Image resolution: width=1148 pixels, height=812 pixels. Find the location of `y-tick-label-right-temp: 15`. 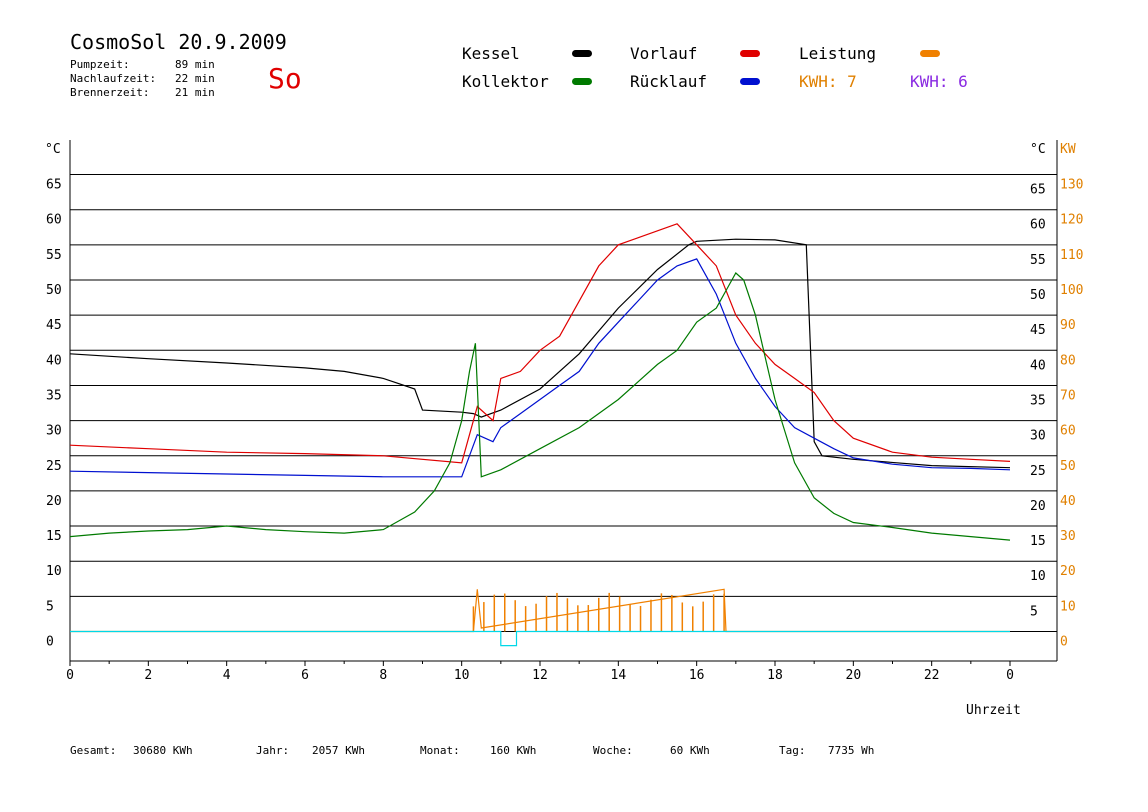

y-tick-label-right-temp: 15 is located at coordinates (1038, 541).